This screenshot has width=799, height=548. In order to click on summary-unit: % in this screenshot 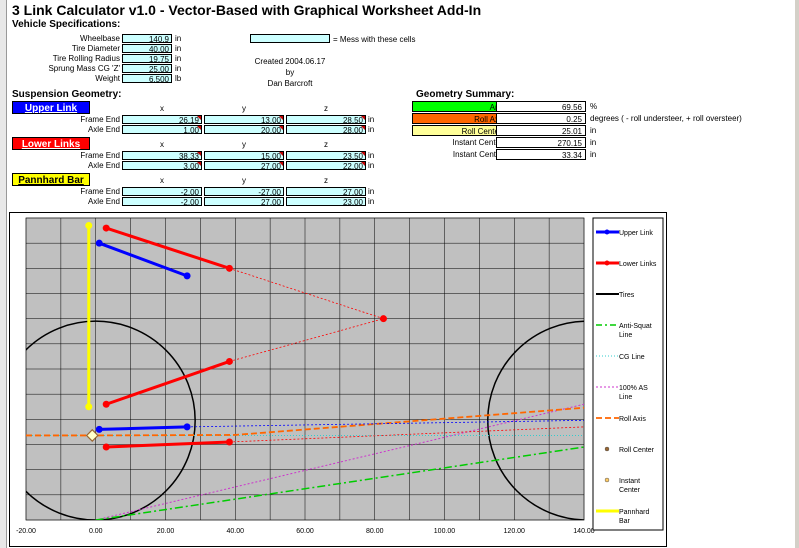, I will do `click(594, 106)`.